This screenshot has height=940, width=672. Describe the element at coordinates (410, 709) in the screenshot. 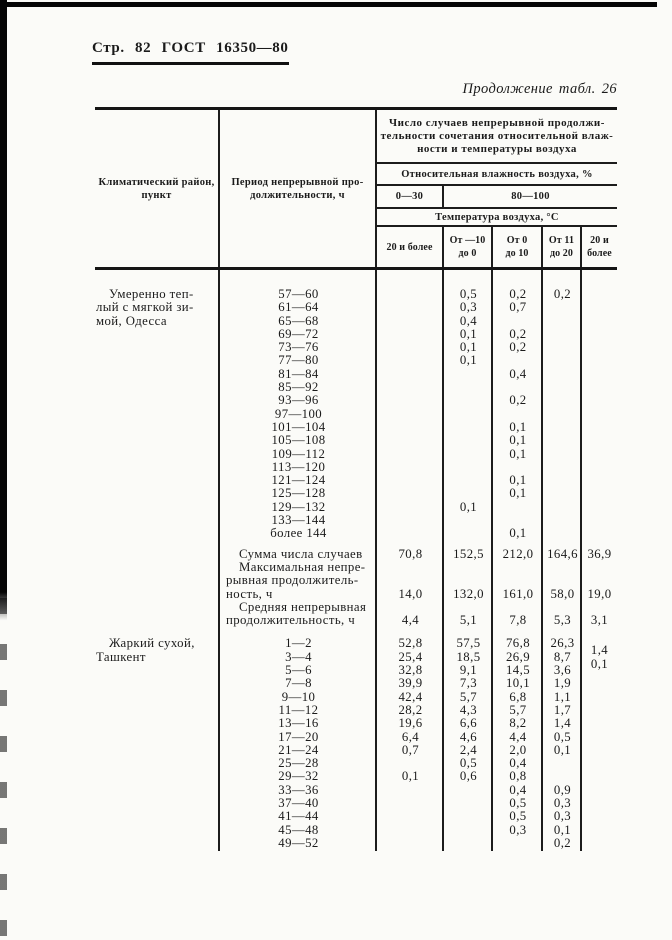

I see `value-cell: 28,2` at that location.